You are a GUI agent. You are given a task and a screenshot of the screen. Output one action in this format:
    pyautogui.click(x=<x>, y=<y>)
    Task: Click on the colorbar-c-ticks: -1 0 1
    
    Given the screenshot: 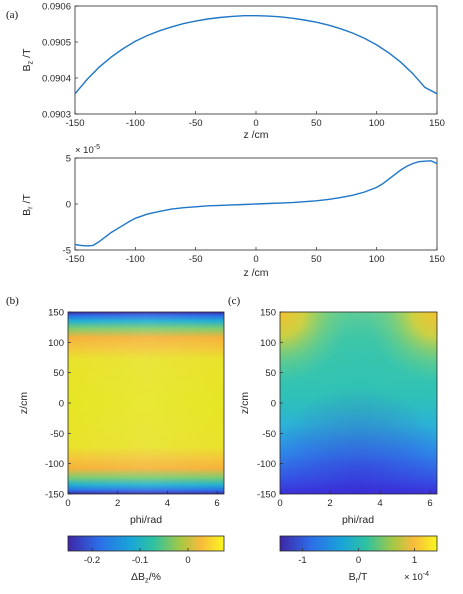 What is the action you would take?
    pyautogui.click(x=357, y=557)
    